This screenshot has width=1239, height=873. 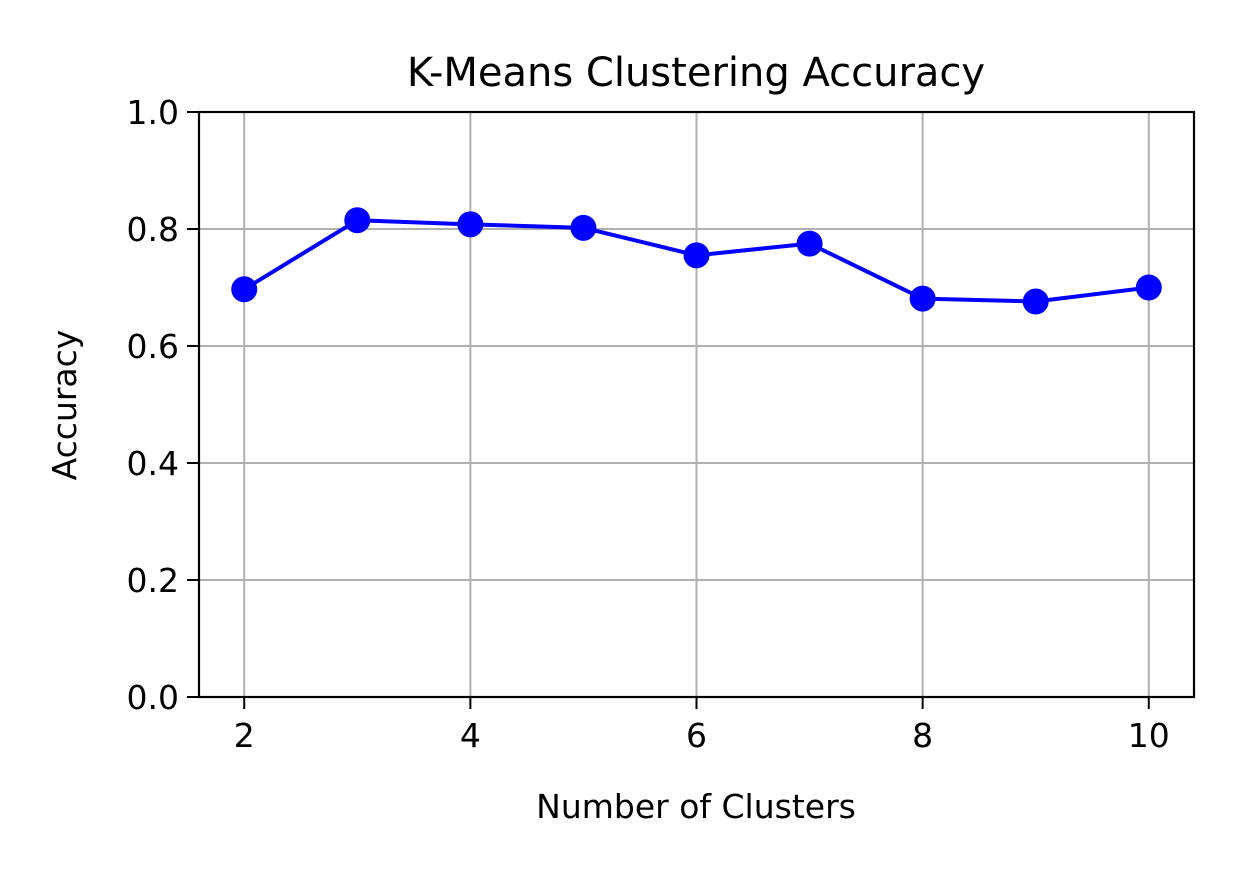 What do you see at coordinates (153, 112) in the screenshot?
I see `y-tick-label: 1.0` at bounding box center [153, 112].